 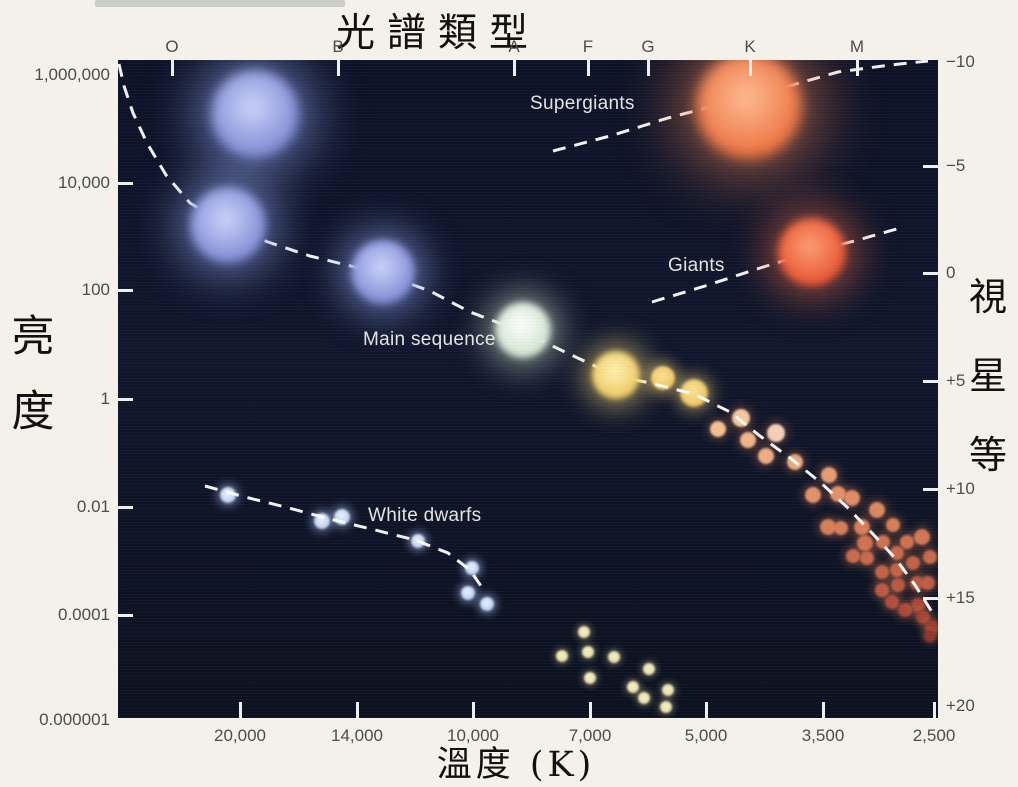 I want to click on right-tick-label-+10: +10, so click(x=960, y=488).